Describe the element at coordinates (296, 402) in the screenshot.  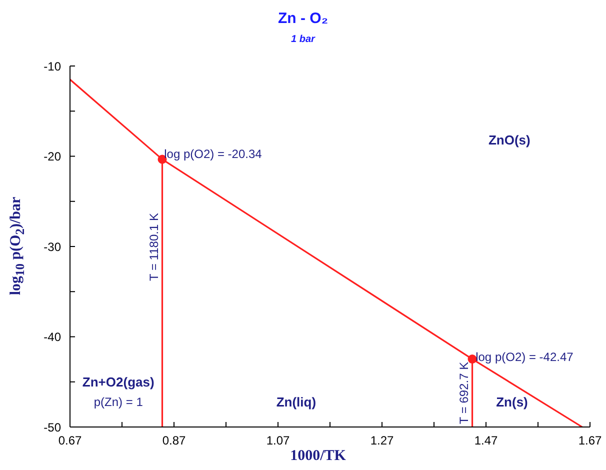
I see `annotation: Zn(liq)` at that location.